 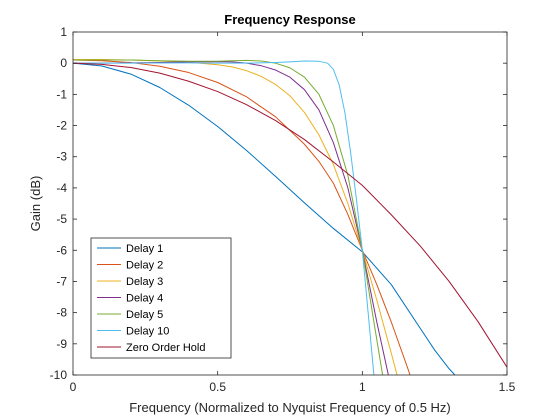 What do you see at coordinates (217, 387) in the screenshot?
I see `x-tick-label: 0.5` at bounding box center [217, 387].